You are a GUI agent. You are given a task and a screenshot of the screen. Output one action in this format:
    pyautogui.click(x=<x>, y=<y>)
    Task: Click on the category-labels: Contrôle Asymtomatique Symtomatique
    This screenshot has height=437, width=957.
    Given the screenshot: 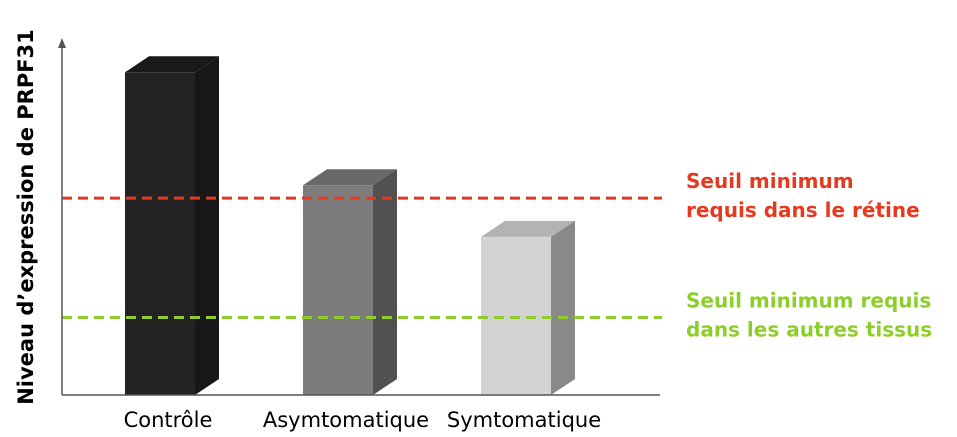 What is the action you would take?
    pyautogui.click(x=363, y=420)
    